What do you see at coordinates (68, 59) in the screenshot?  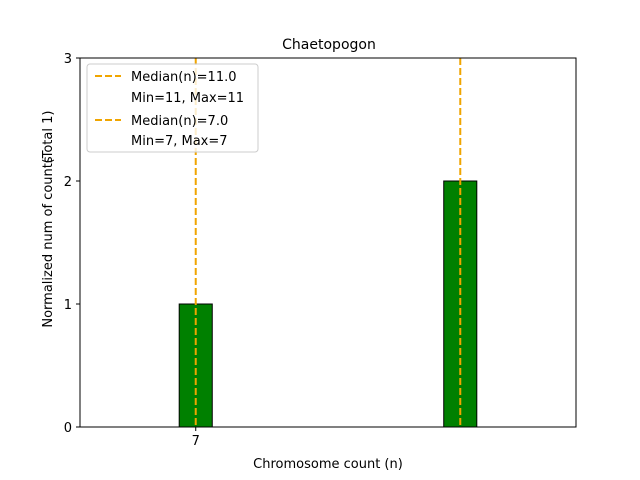 I see `y-tick-label: 3` at bounding box center [68, 59].